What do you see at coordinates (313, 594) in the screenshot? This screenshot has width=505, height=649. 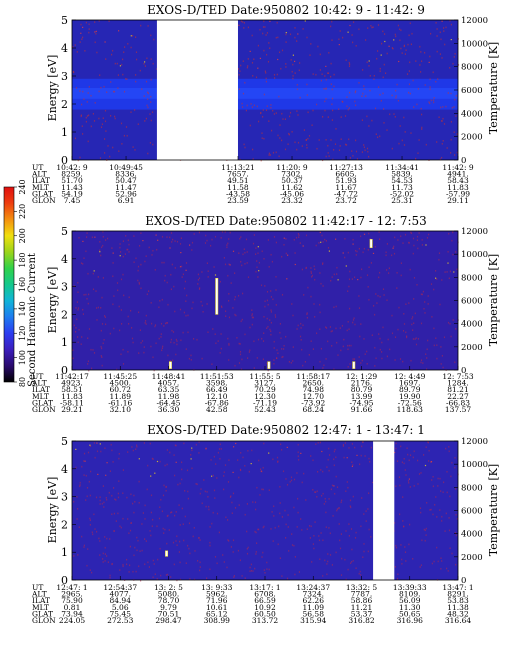 I see `orbit-value: 7324.` at bounding box center [313, 594].